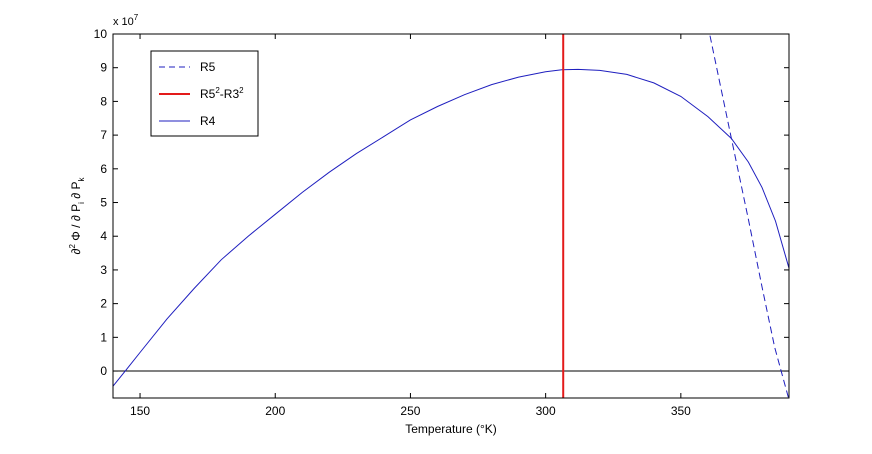 This screenshot has height=454, width=872. I want to click on y-label-sub-k: k, so click(81, 179).